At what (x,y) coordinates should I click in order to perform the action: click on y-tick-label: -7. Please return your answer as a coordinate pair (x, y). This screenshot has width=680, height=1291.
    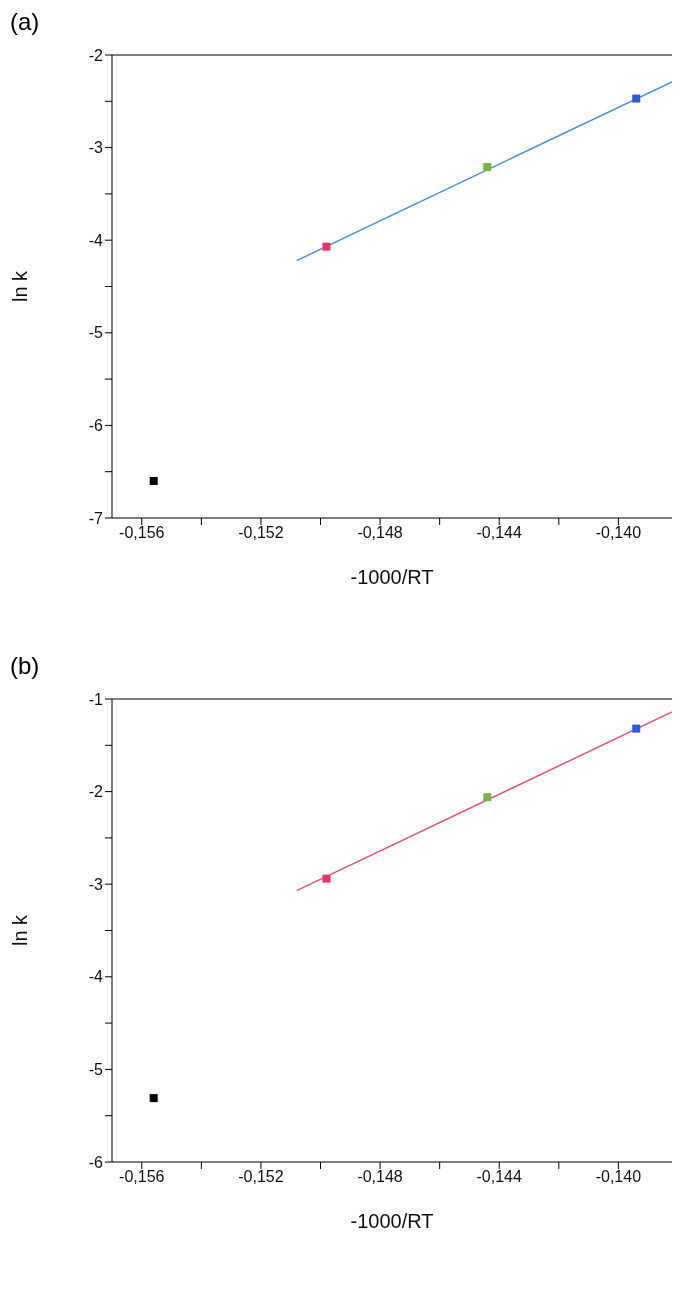
    Looking at the image, I should click on (96, 518).